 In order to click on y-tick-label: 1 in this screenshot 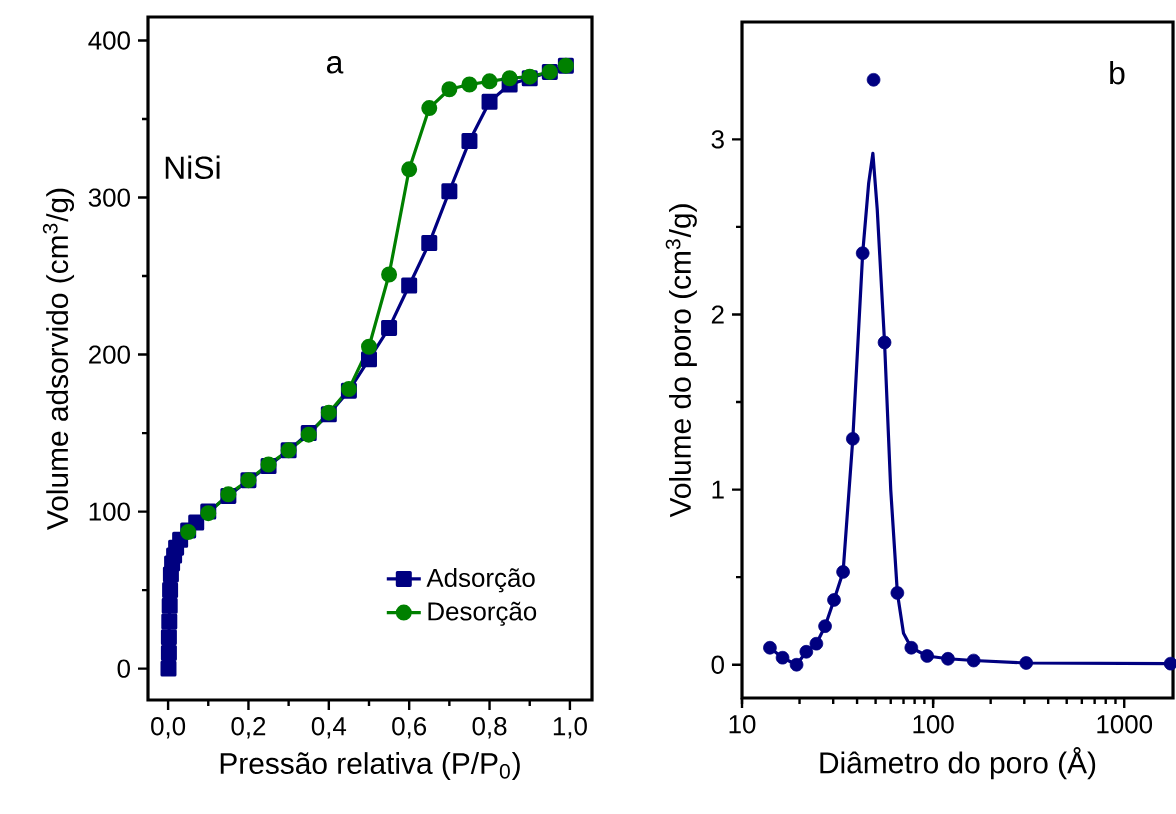, I will do `click(718, 489)`.